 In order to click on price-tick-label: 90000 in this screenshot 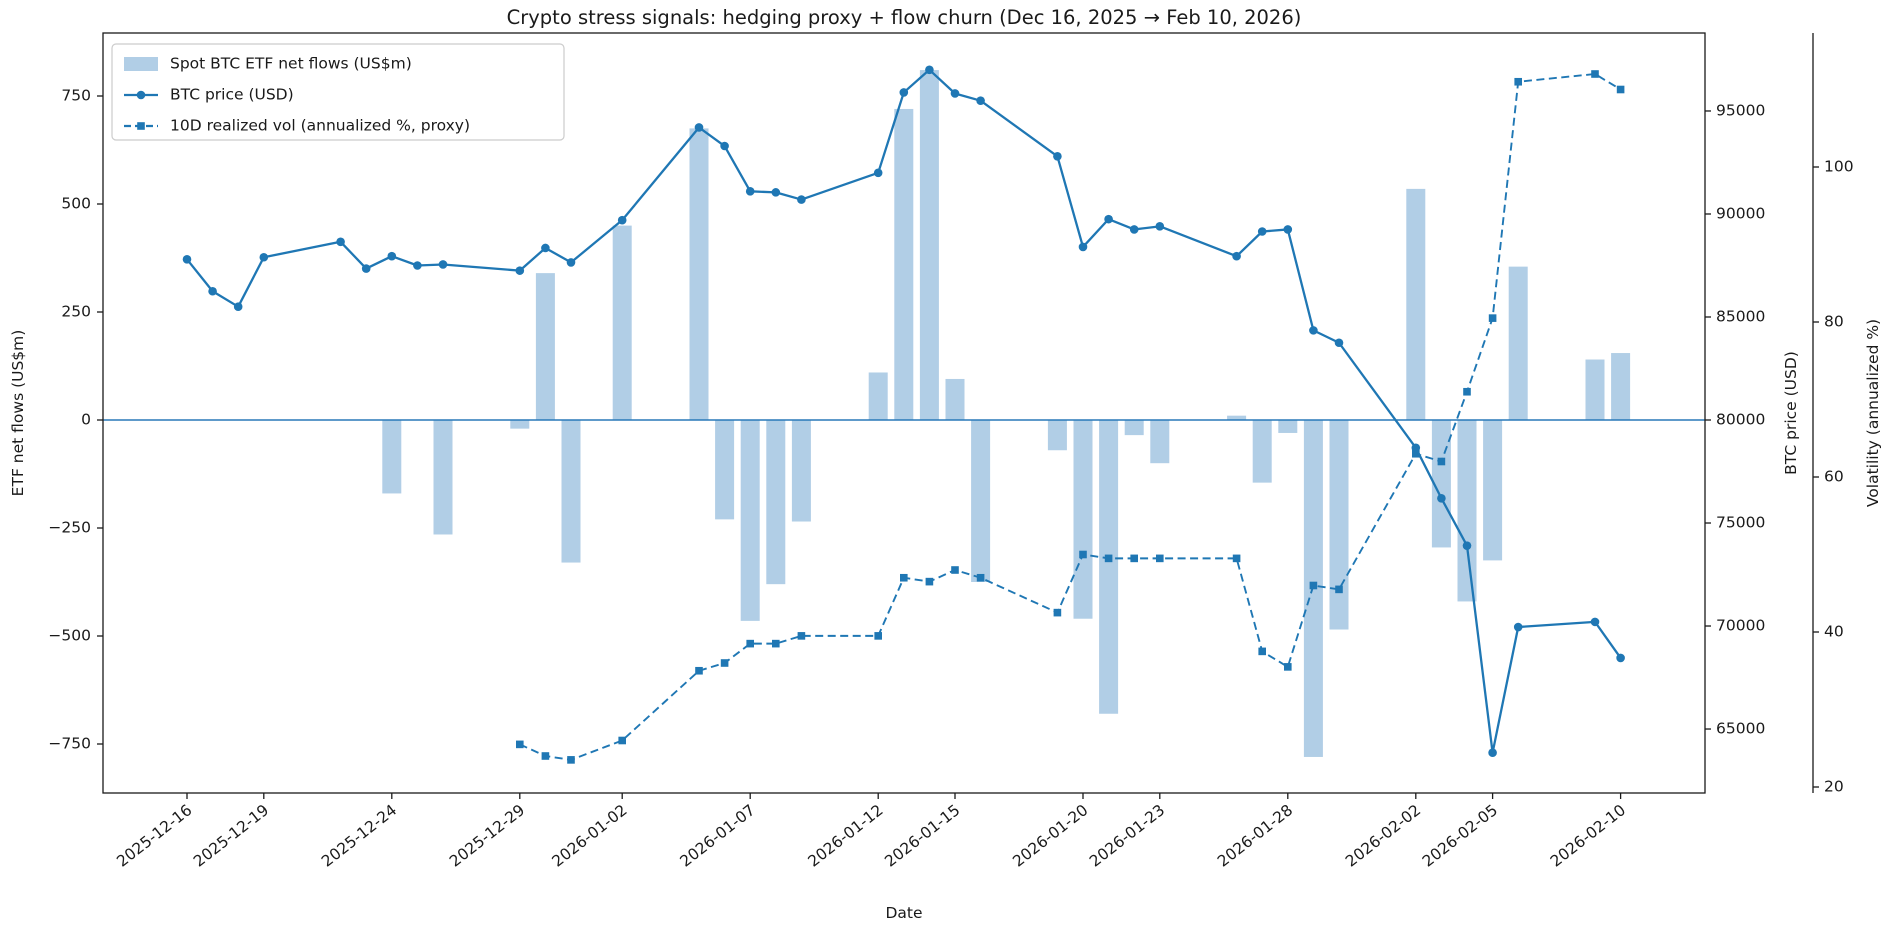, I will do `click(1740, 213)`.